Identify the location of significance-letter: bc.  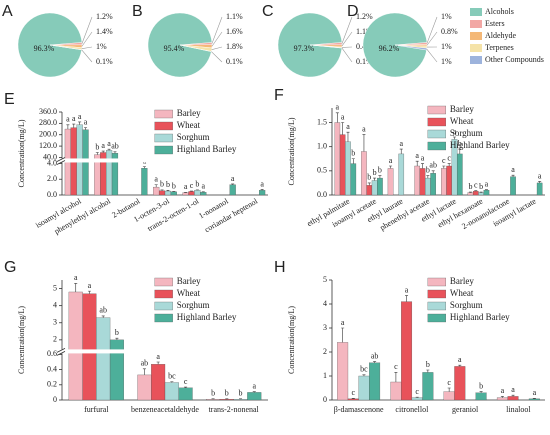
(172, 376).